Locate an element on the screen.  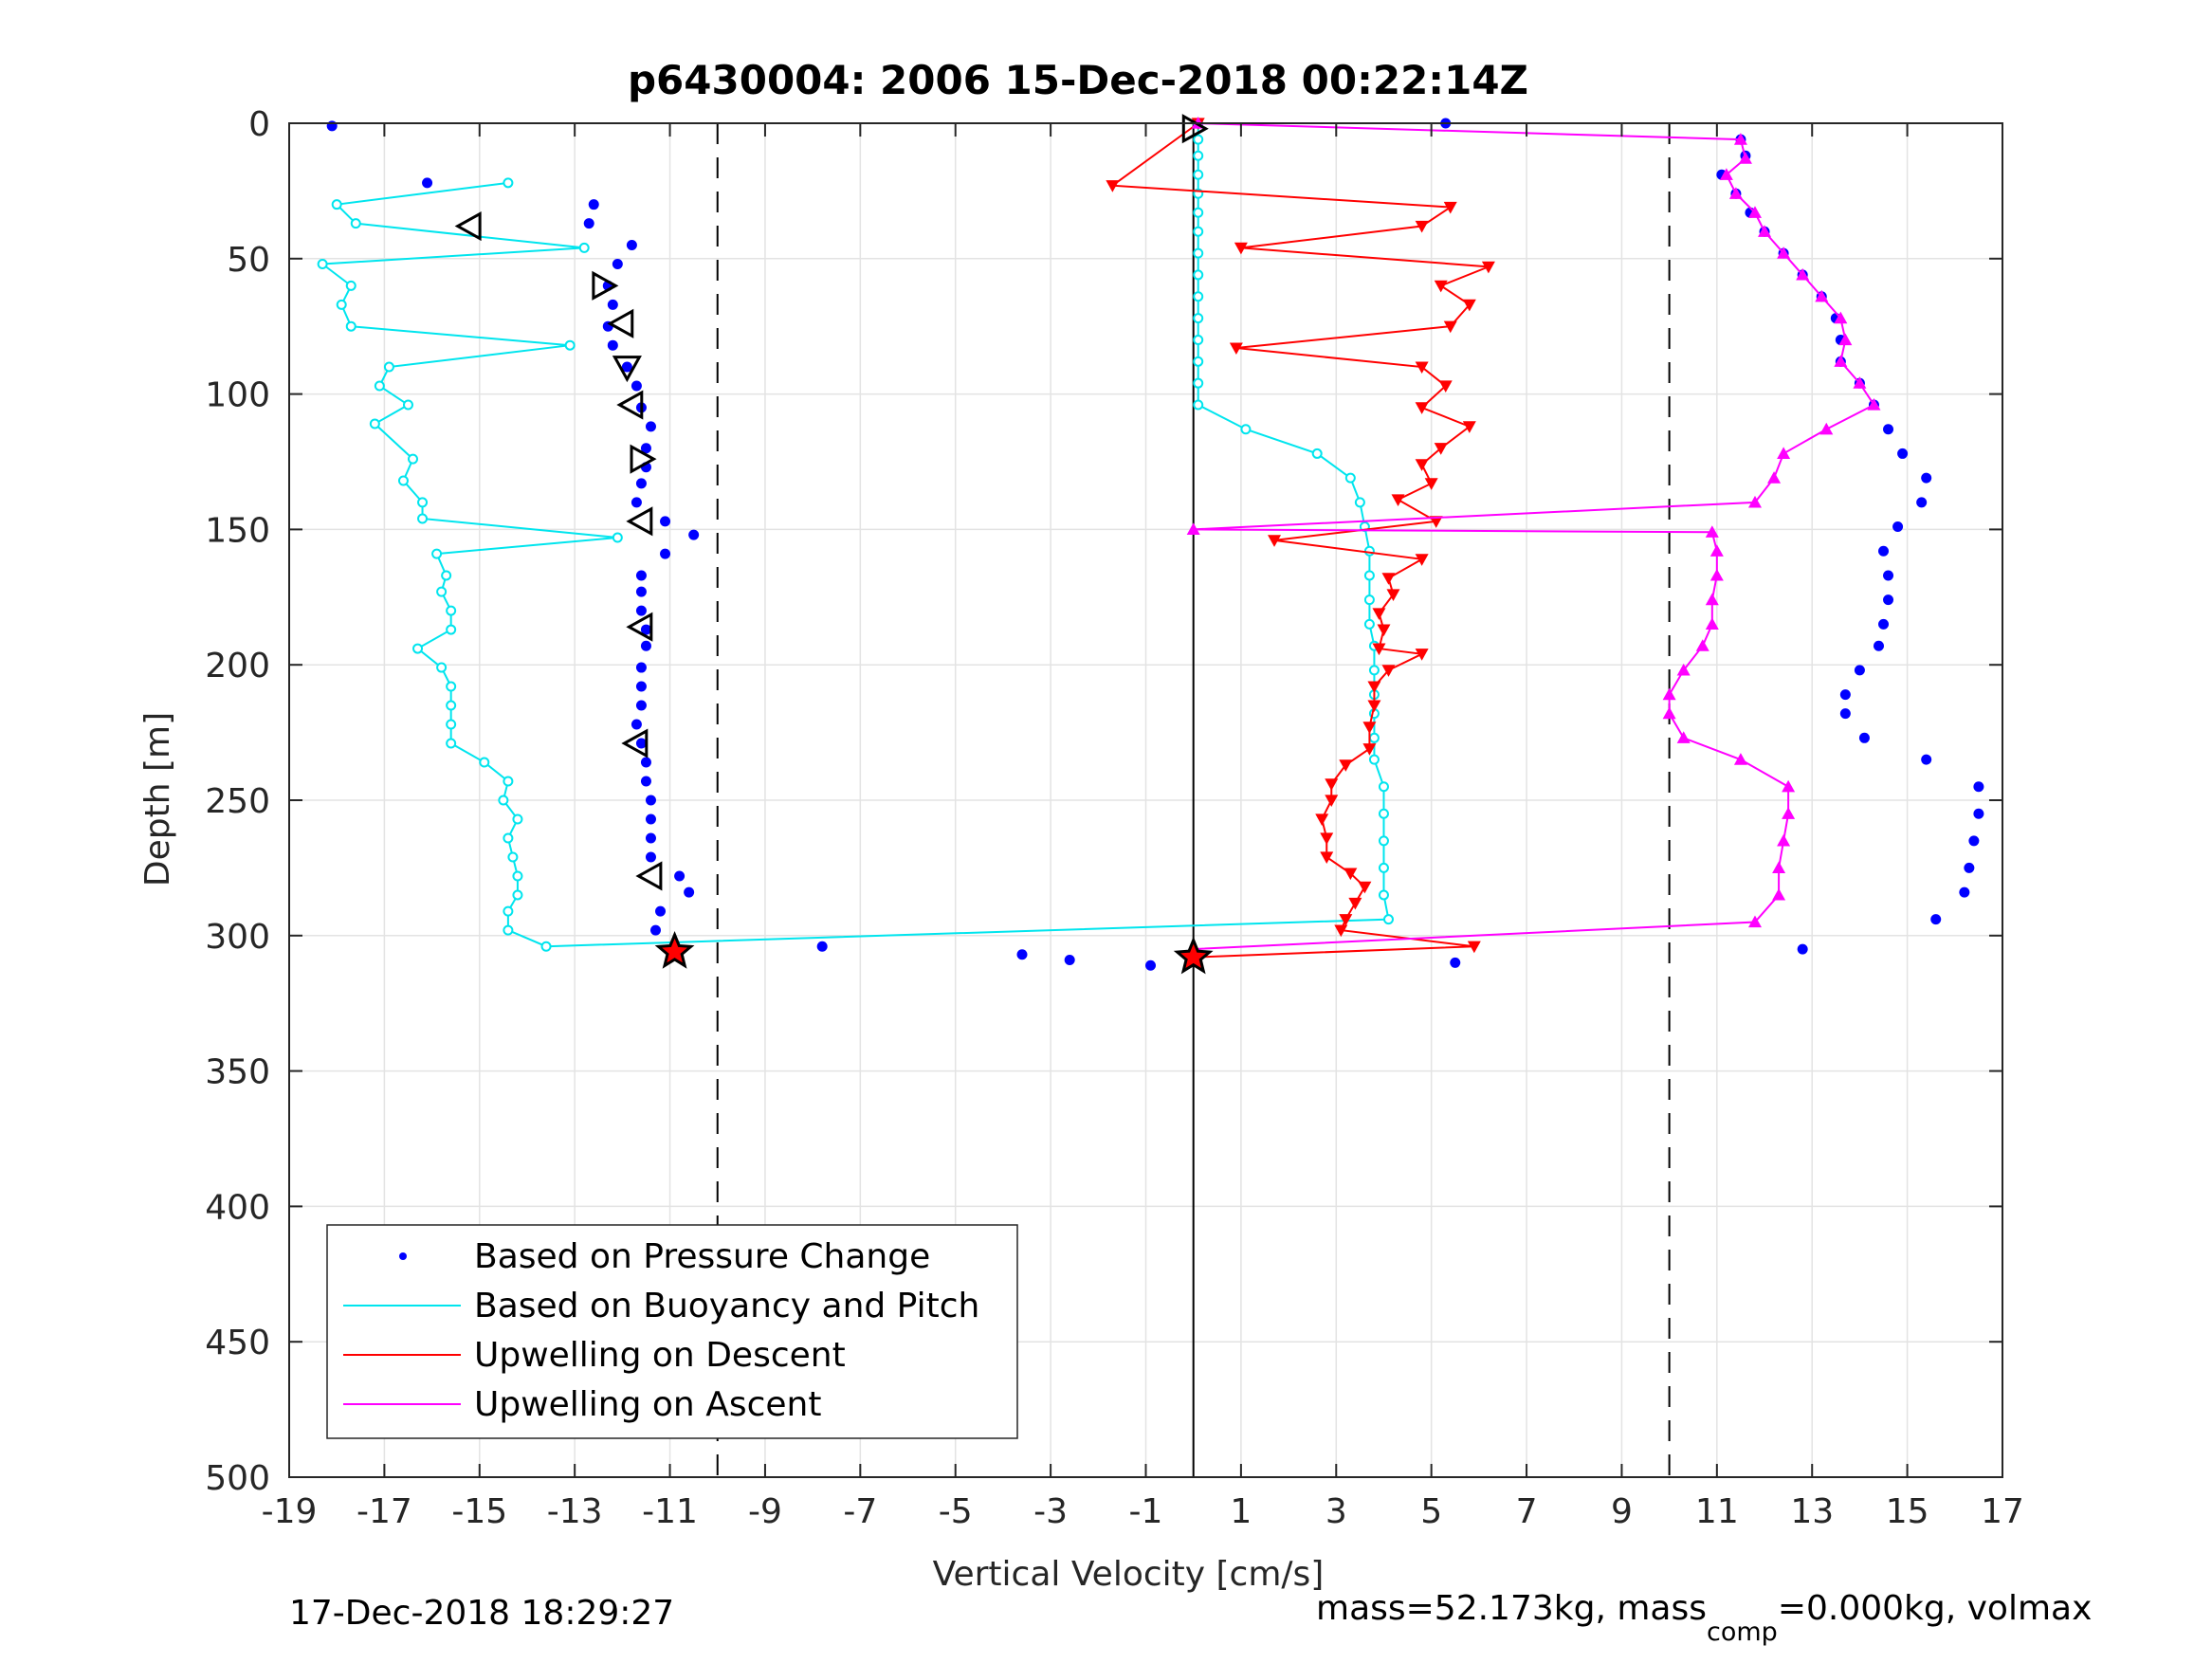
x-tick-label: -1 is located at coordinates (1146, 1511).